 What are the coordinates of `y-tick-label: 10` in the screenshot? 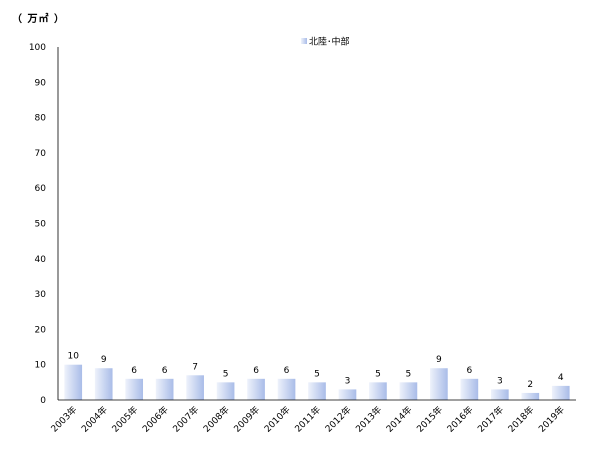 It's located at (41, 366).